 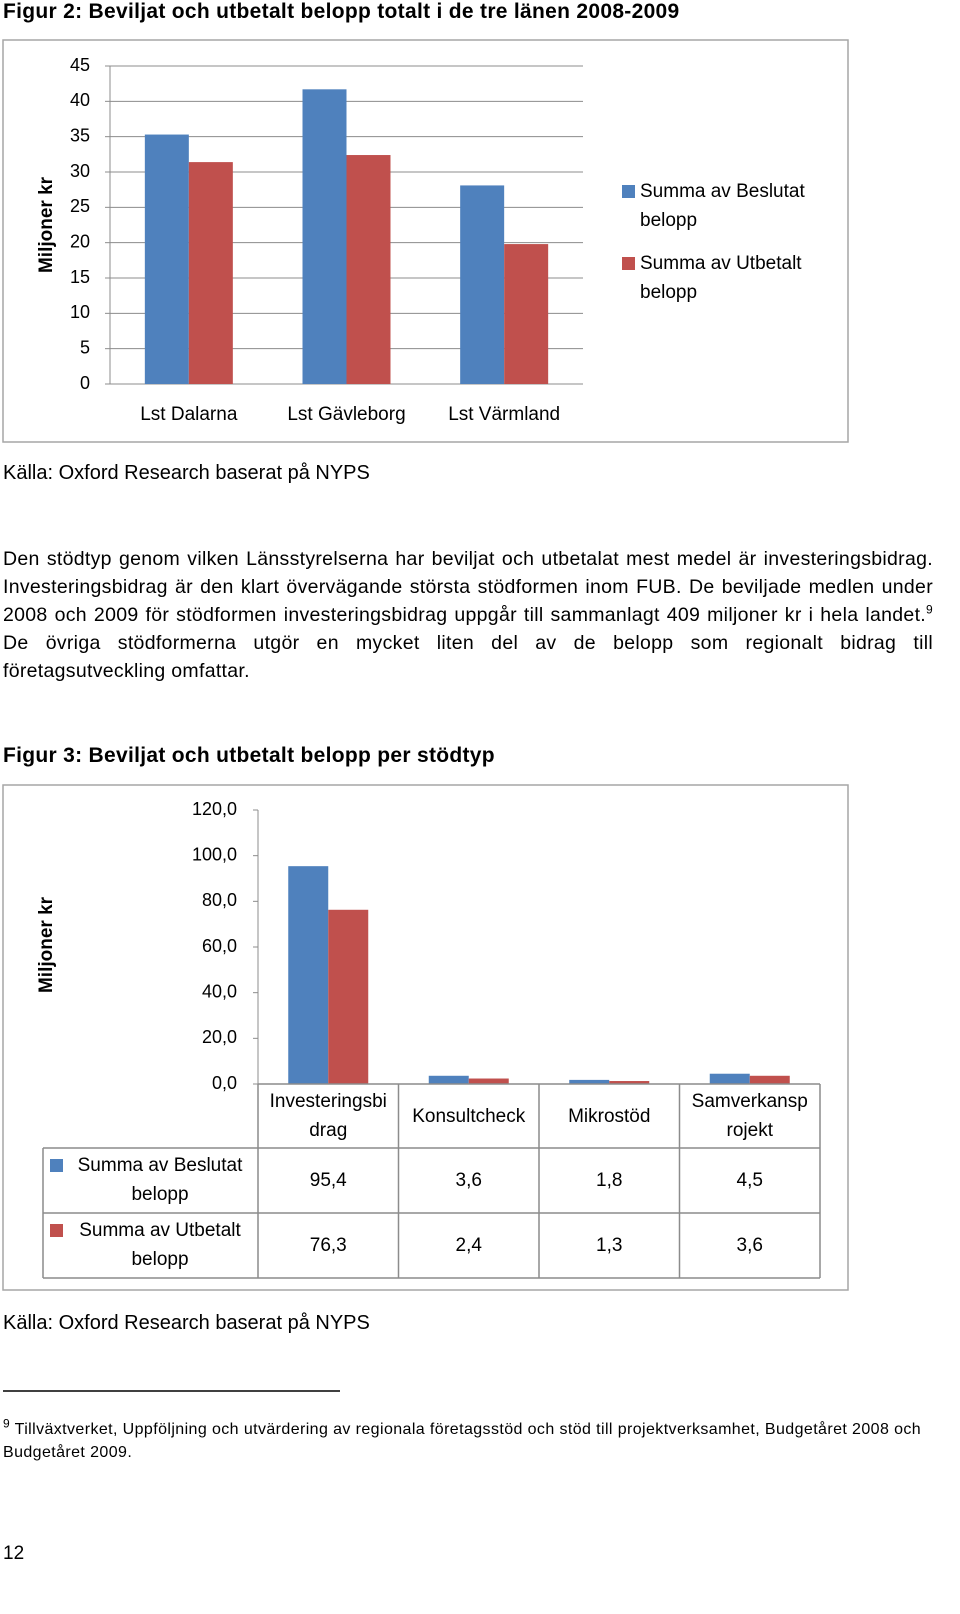 I want to click on y-tick-label: 15, so click(x=80, y=277).